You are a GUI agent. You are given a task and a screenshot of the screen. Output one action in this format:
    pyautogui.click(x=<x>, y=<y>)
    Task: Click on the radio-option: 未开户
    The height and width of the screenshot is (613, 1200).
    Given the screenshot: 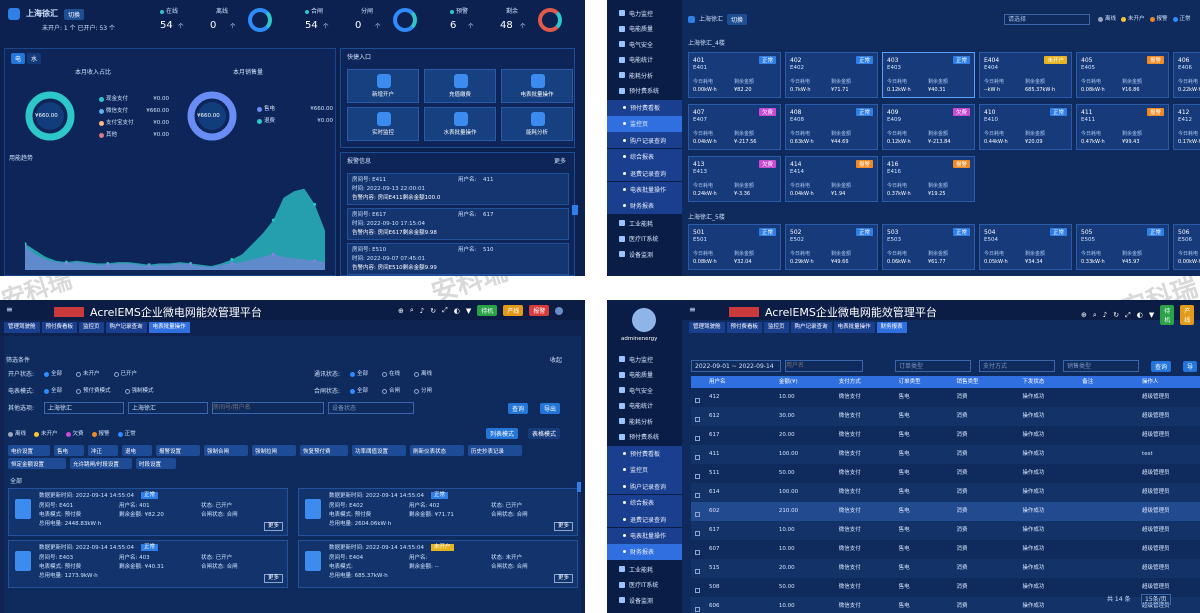 What is the action you would take?
    pyautogui.click(x=88, y=374)
    